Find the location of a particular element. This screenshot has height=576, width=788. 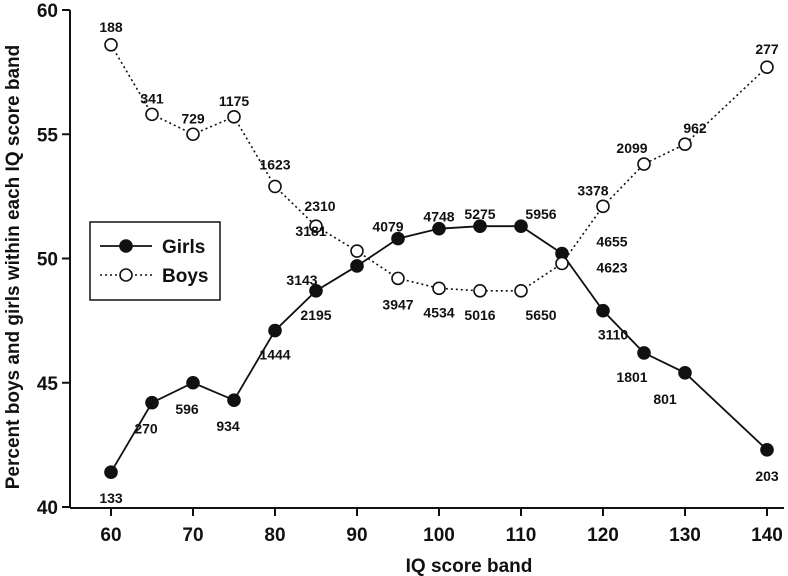

count-label-girls: 2195 is located at coordinates (315, 315).